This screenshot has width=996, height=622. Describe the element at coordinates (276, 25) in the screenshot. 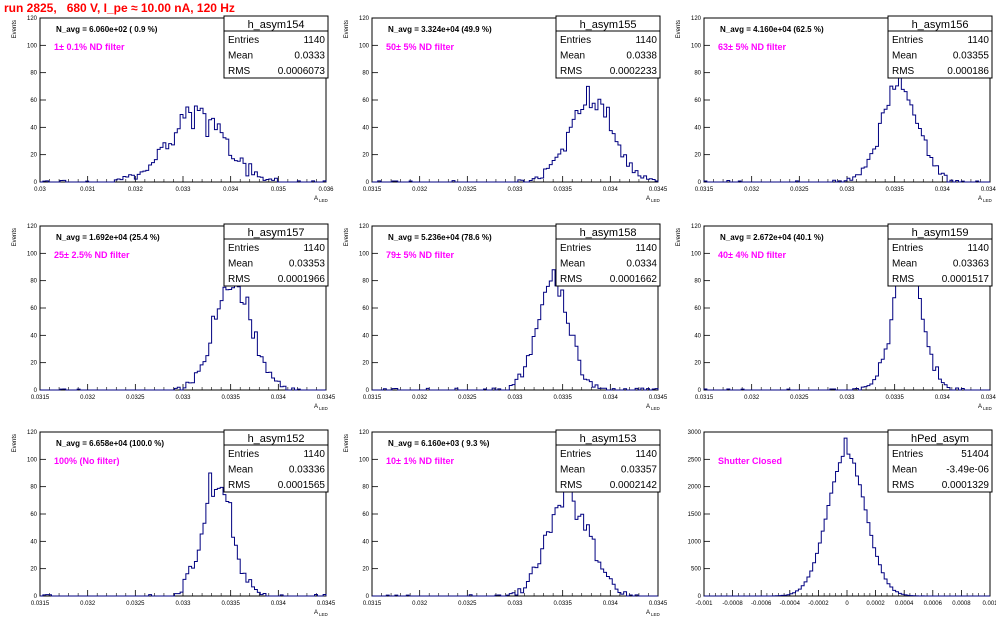

I see `histogram-name: h_asym154` at that location.